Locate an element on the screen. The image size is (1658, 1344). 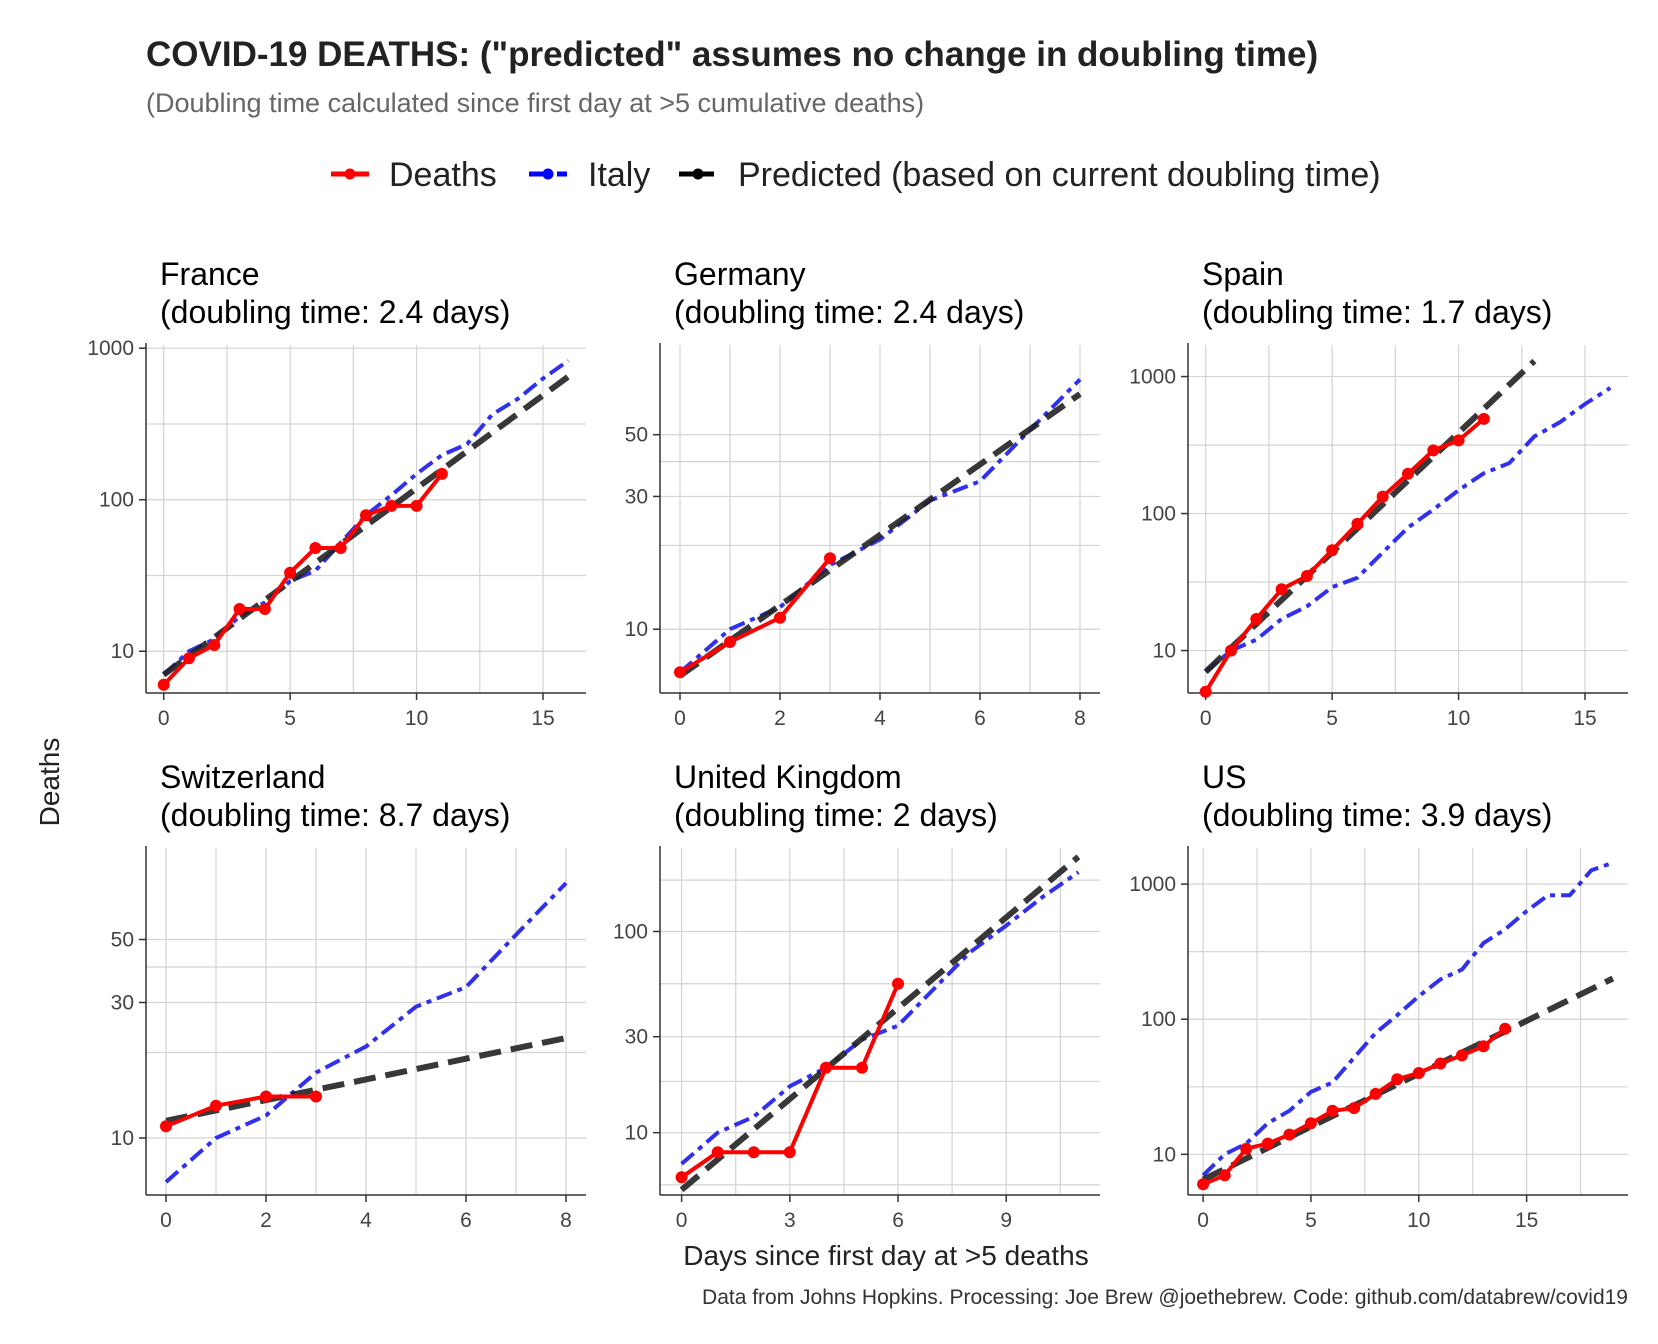
x-tick-label: 8 is located at coordinates (1080, 718).